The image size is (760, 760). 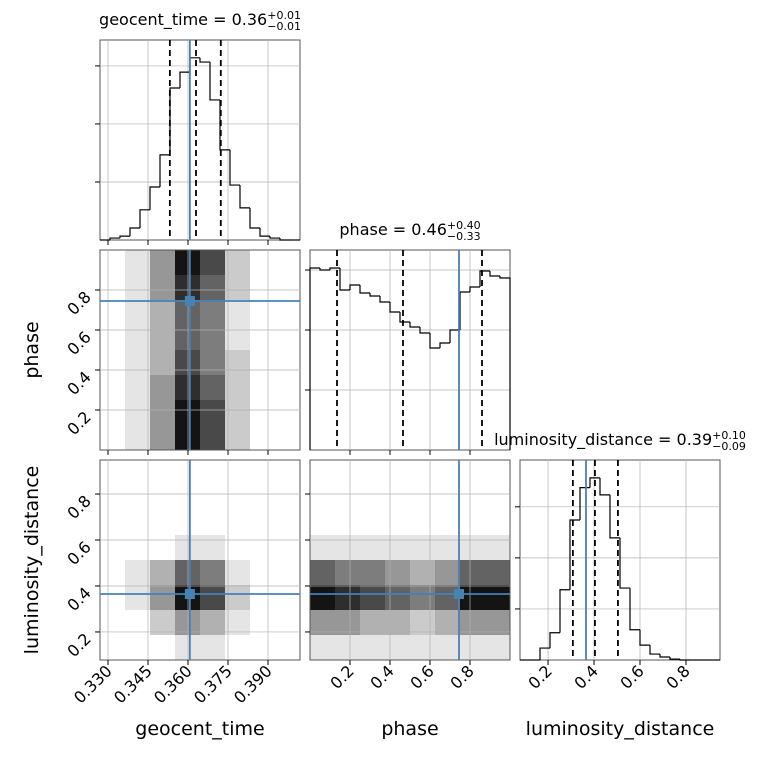 I want to click on panel-title: geocent_time = 0.36+0.01 −0.01, so click(x=200, y=21).